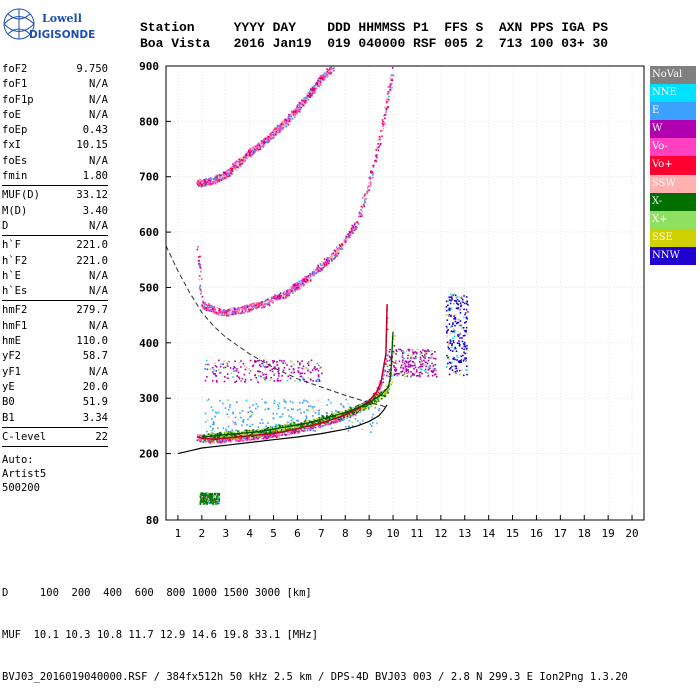  What do you see at coordinates (279, 350) in the screenshot?
I see `model-curves` at bounding box center [279, 350].